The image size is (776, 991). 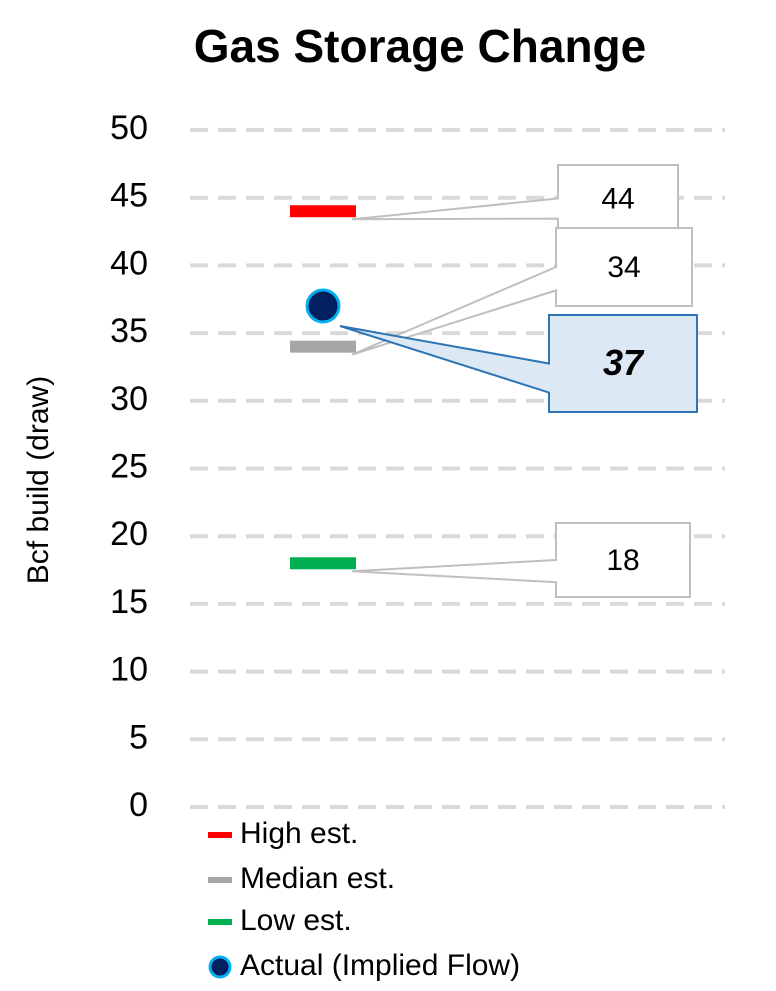 What do you see at coordinates (299, 833) in the screenshot?
I see `legend-label: High est.` at bounding box center [299, 833].